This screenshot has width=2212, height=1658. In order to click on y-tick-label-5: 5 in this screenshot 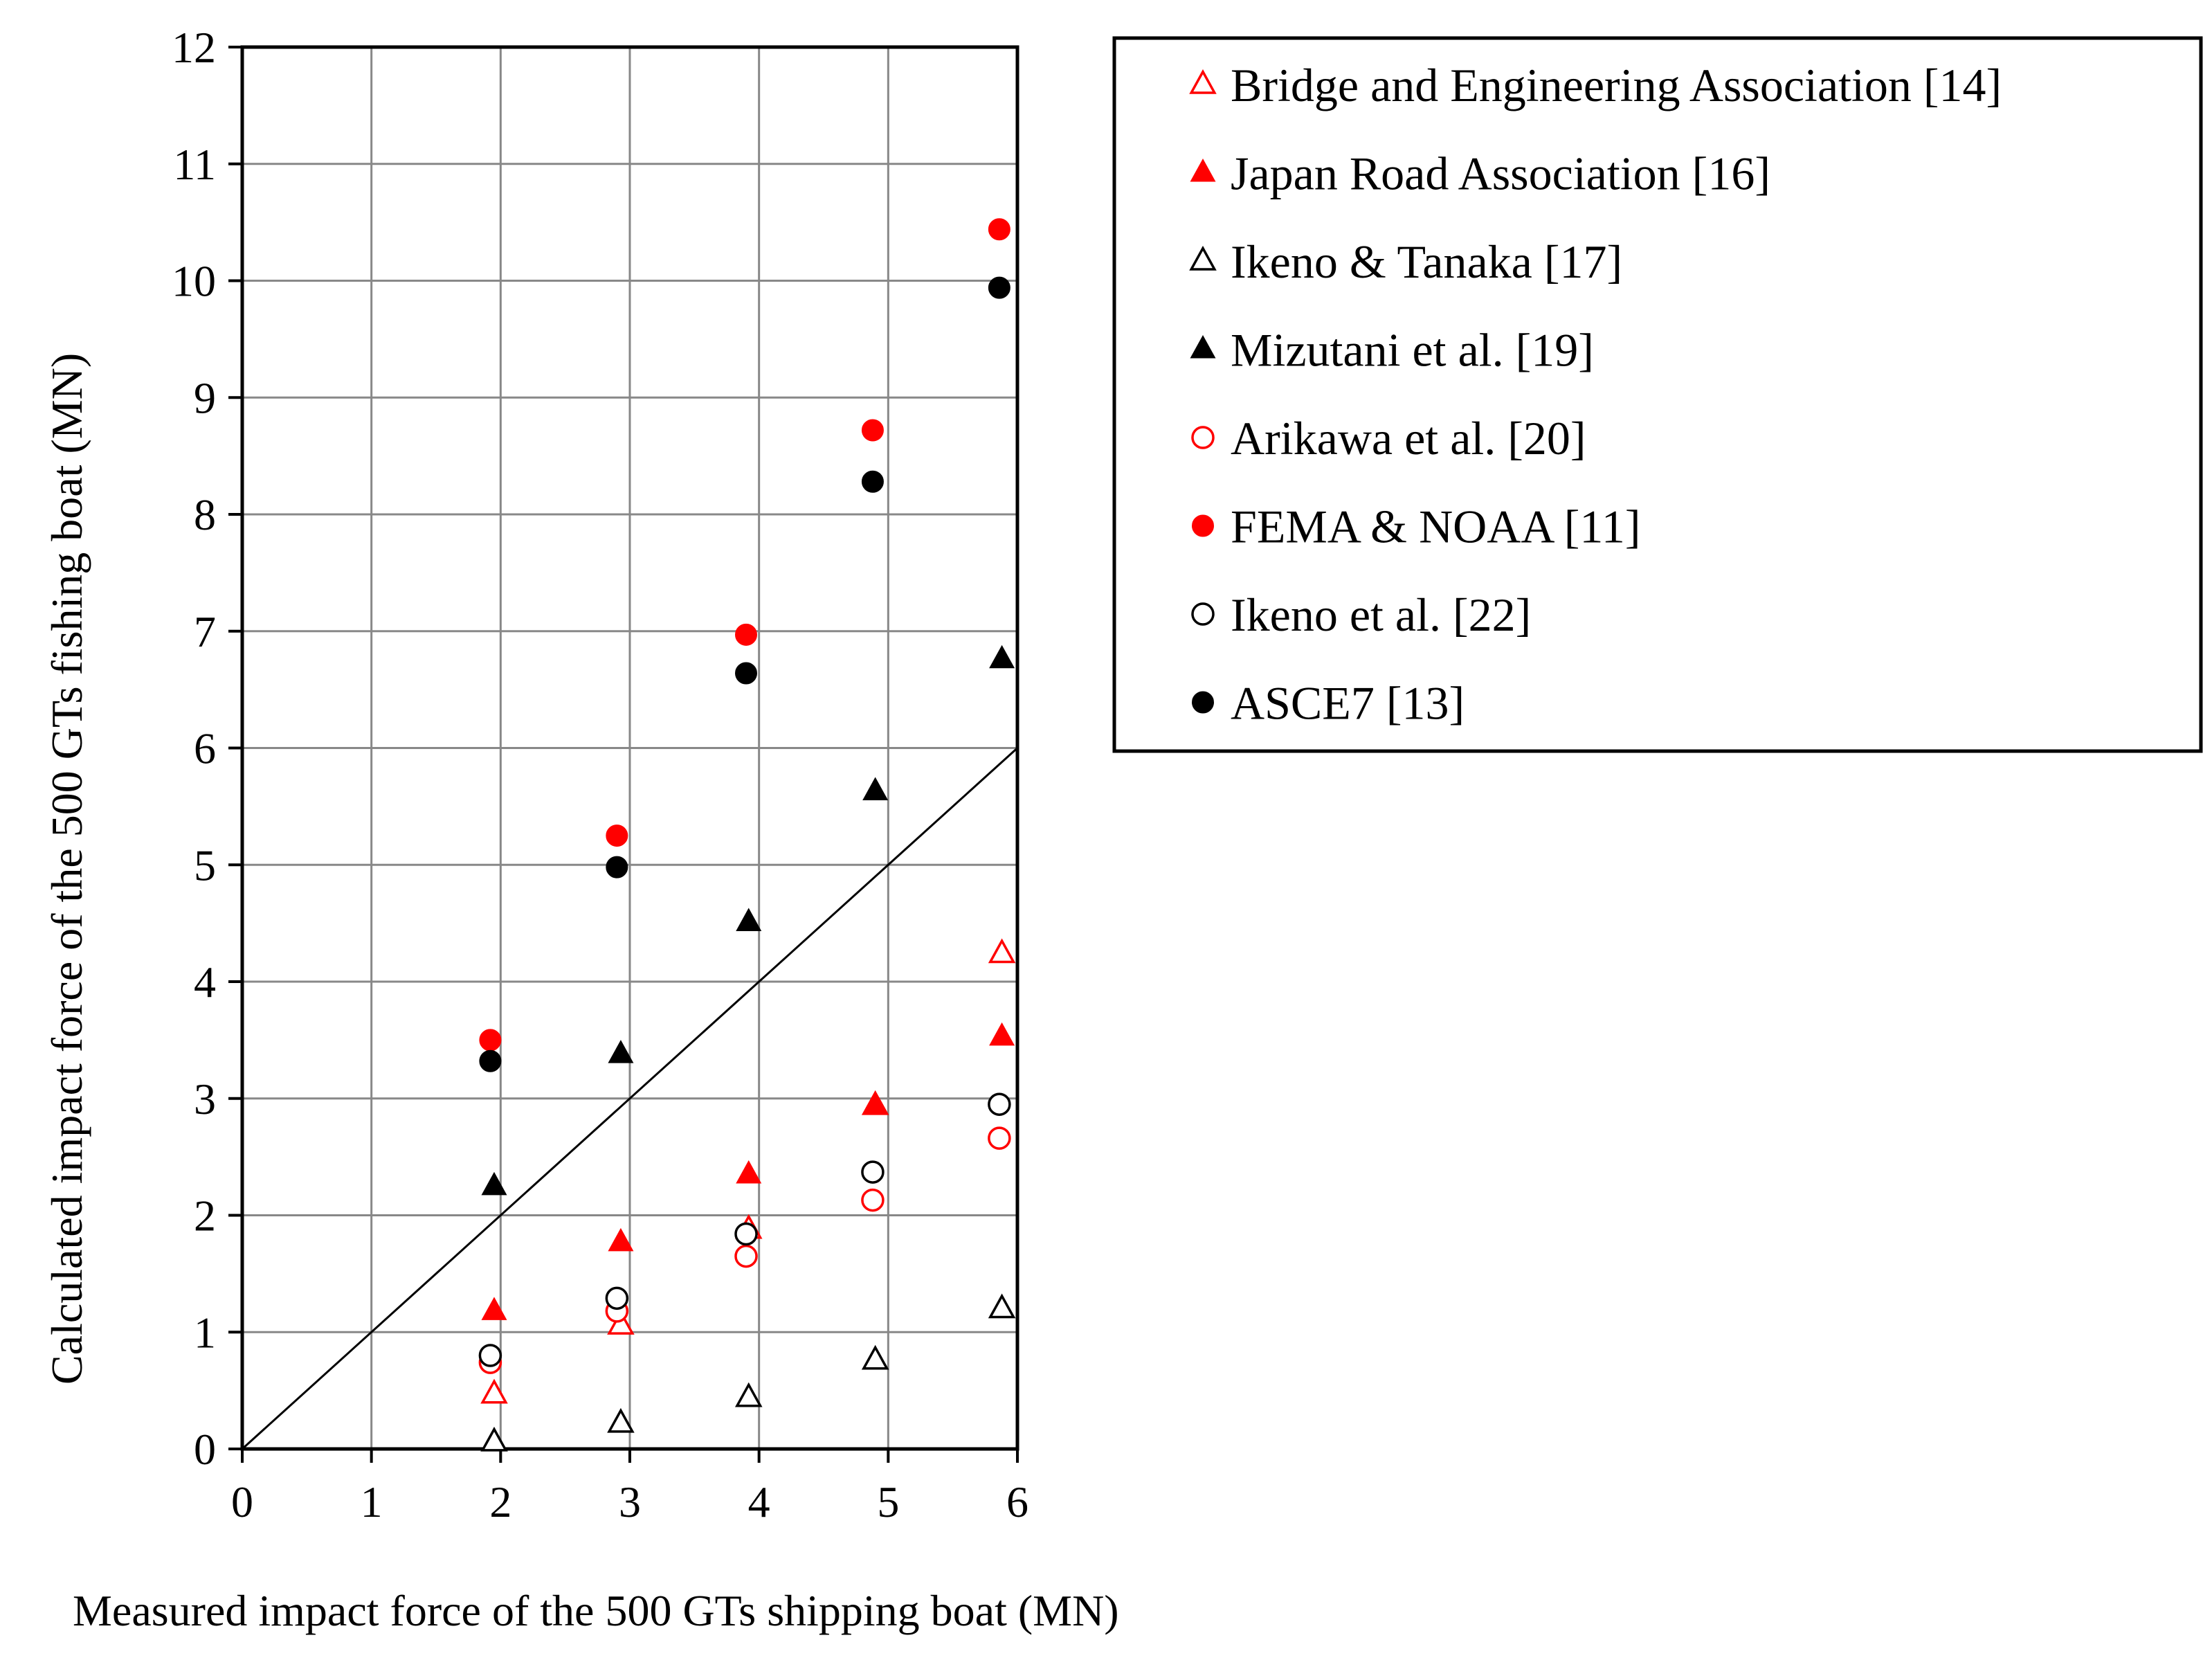, I will do `click(205, 865)`.